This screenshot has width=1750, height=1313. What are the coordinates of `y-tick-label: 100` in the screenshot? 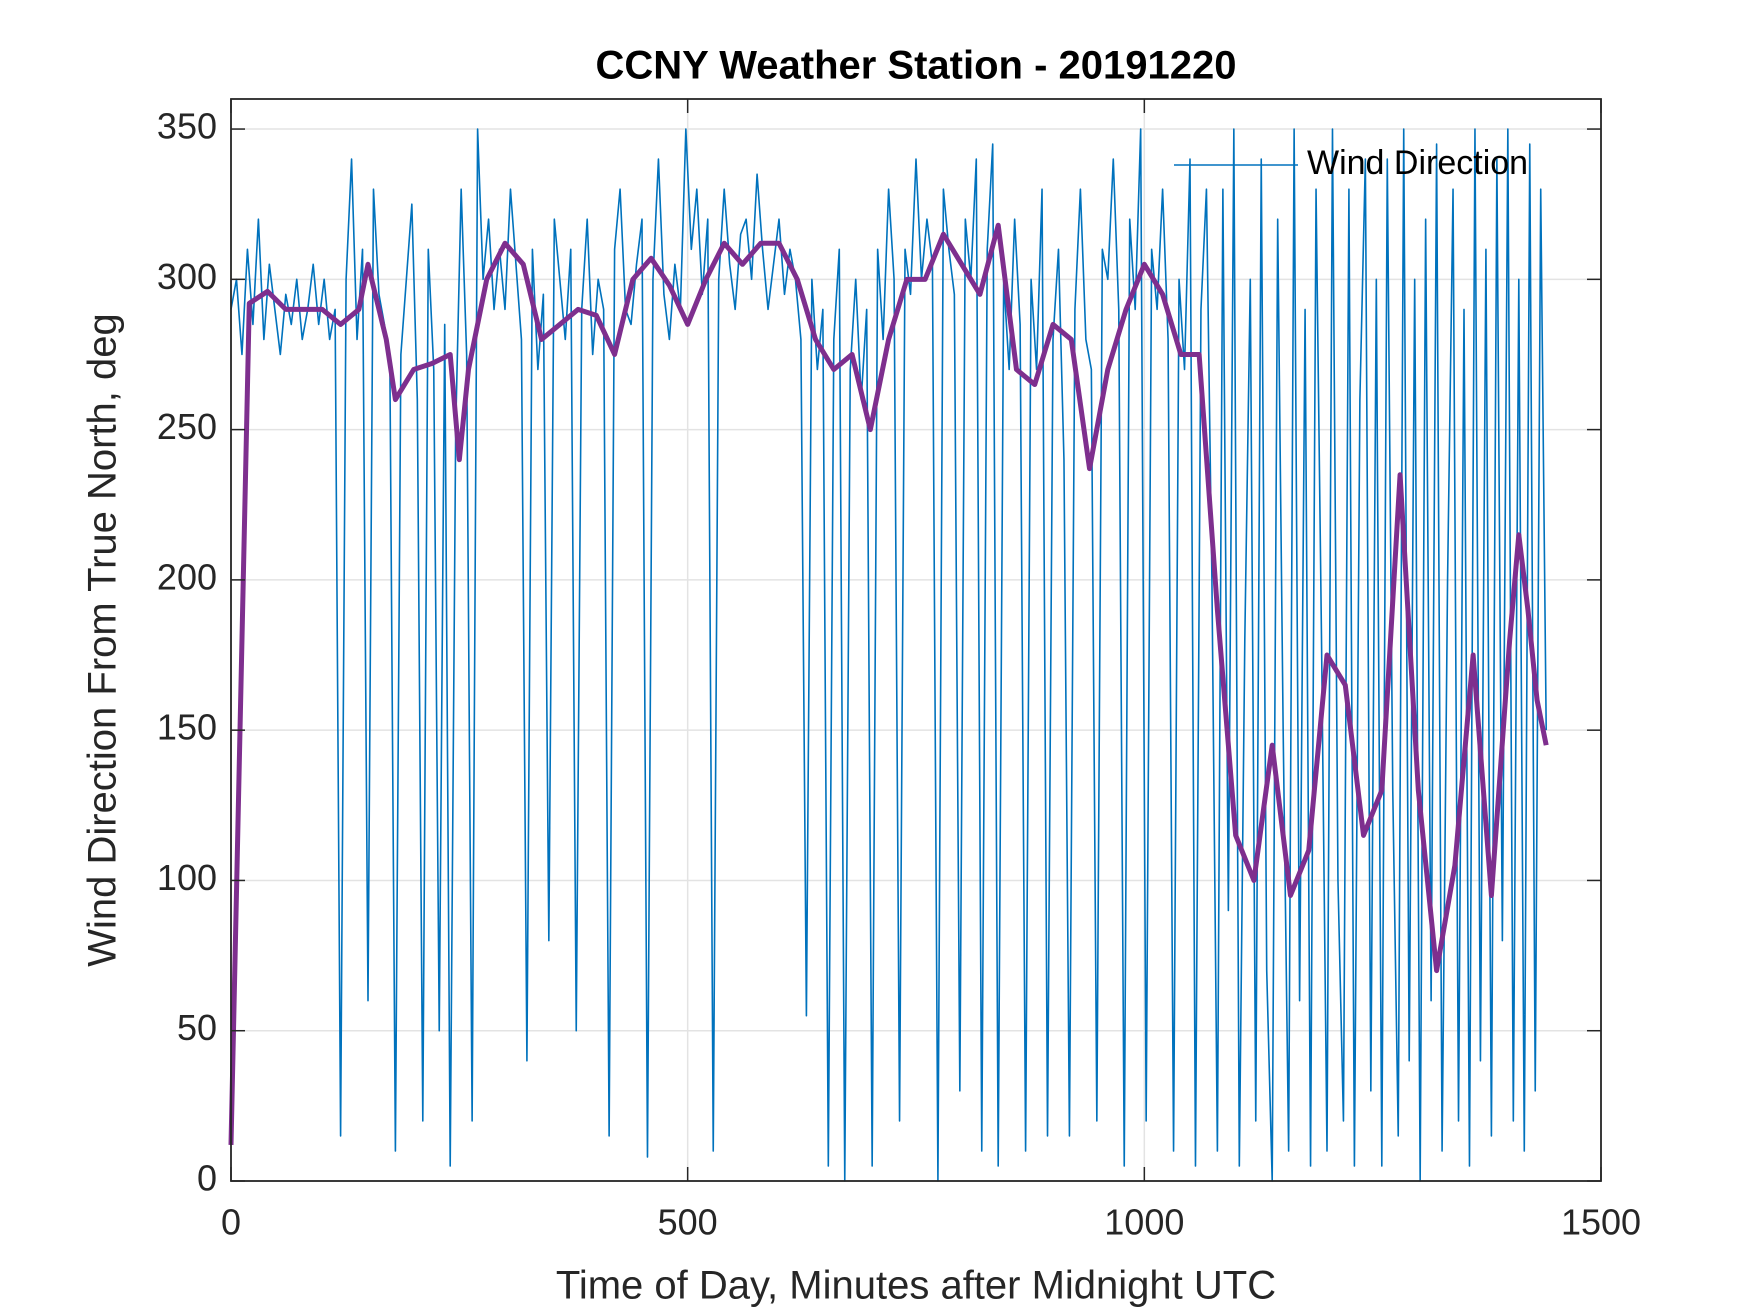 It's located at (187, 877).